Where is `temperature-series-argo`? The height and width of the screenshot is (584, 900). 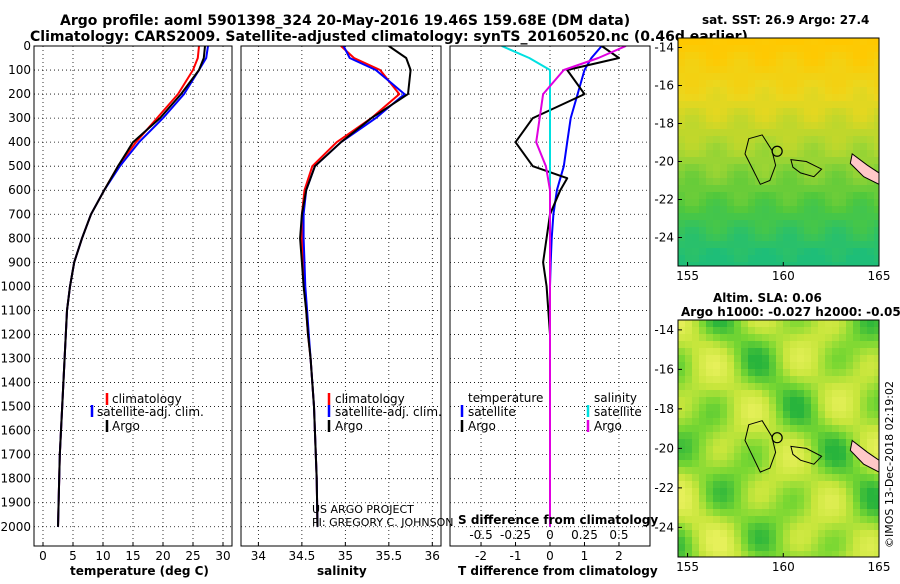
temperature-series-argo is located at coordinates (131, 286).